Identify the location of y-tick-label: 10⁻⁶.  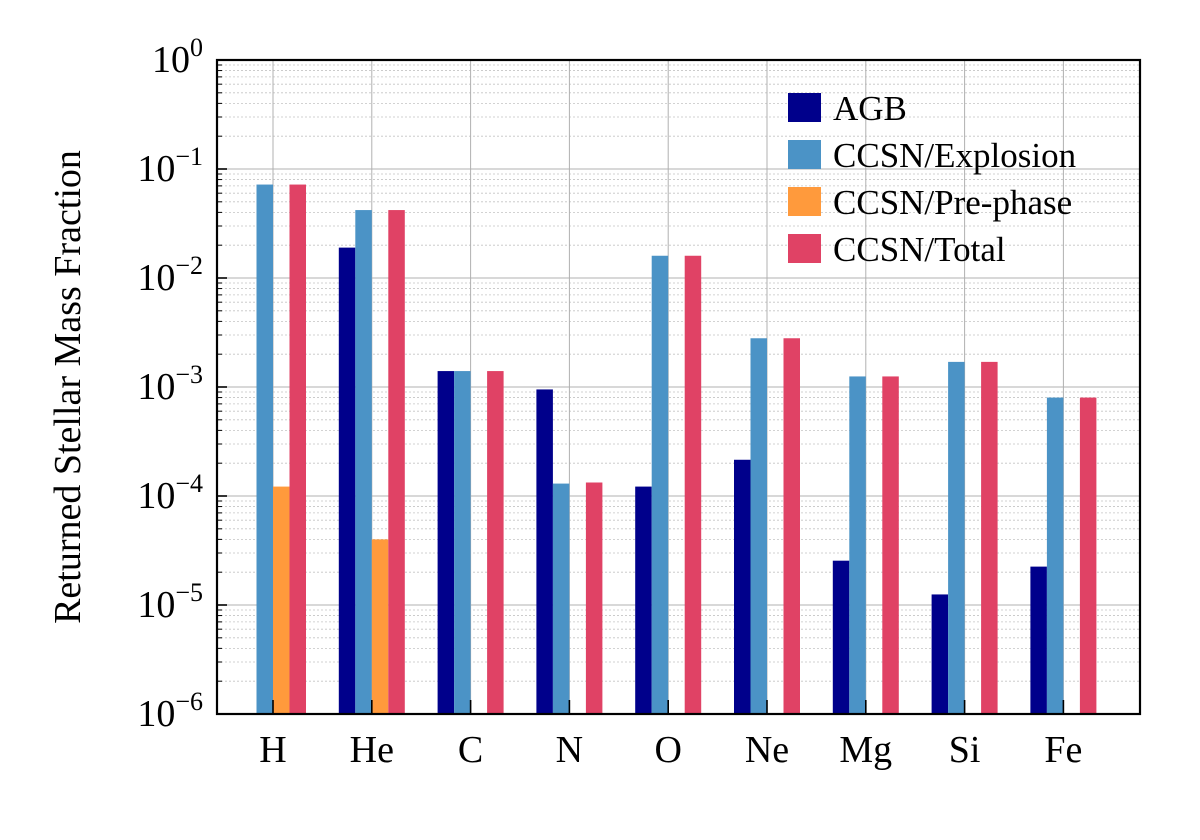
(170, 711).